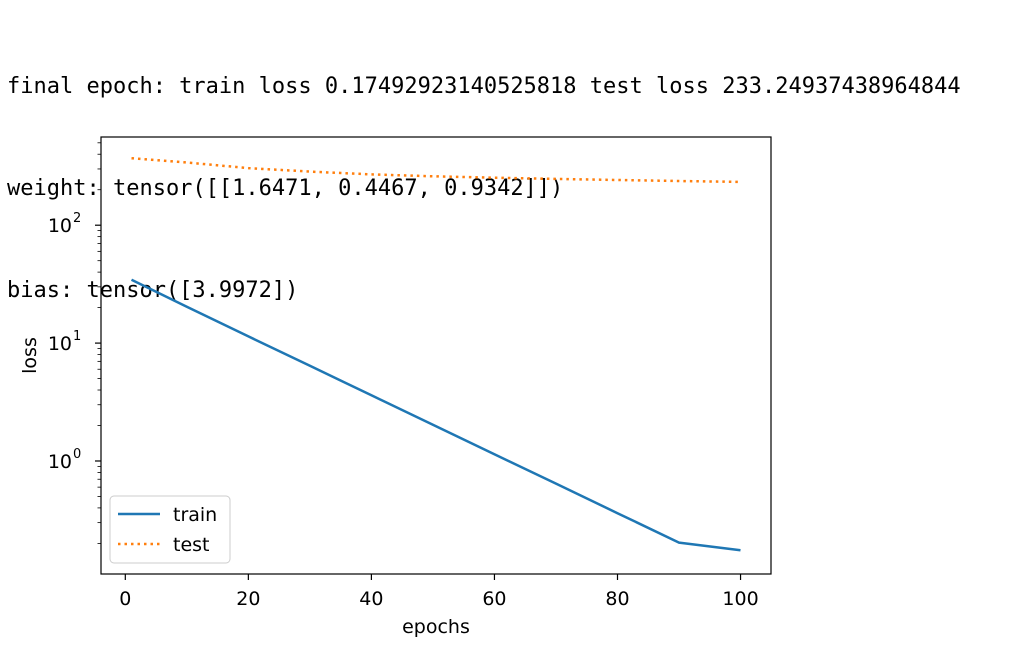 The width and height of the screenshot is (1021, 647). What do you see at coordinates (77, 454) in the screenshot?
I see `y-tick-label-exponent: 0` at bounding box center [77, 454].